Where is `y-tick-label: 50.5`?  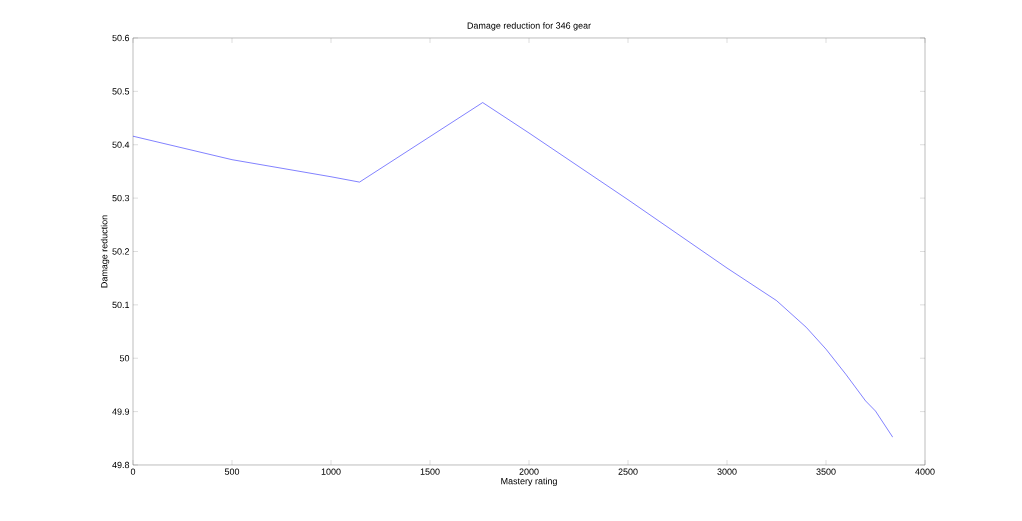 y-tick-label: 50.5 is located at coordinates (121, 91).